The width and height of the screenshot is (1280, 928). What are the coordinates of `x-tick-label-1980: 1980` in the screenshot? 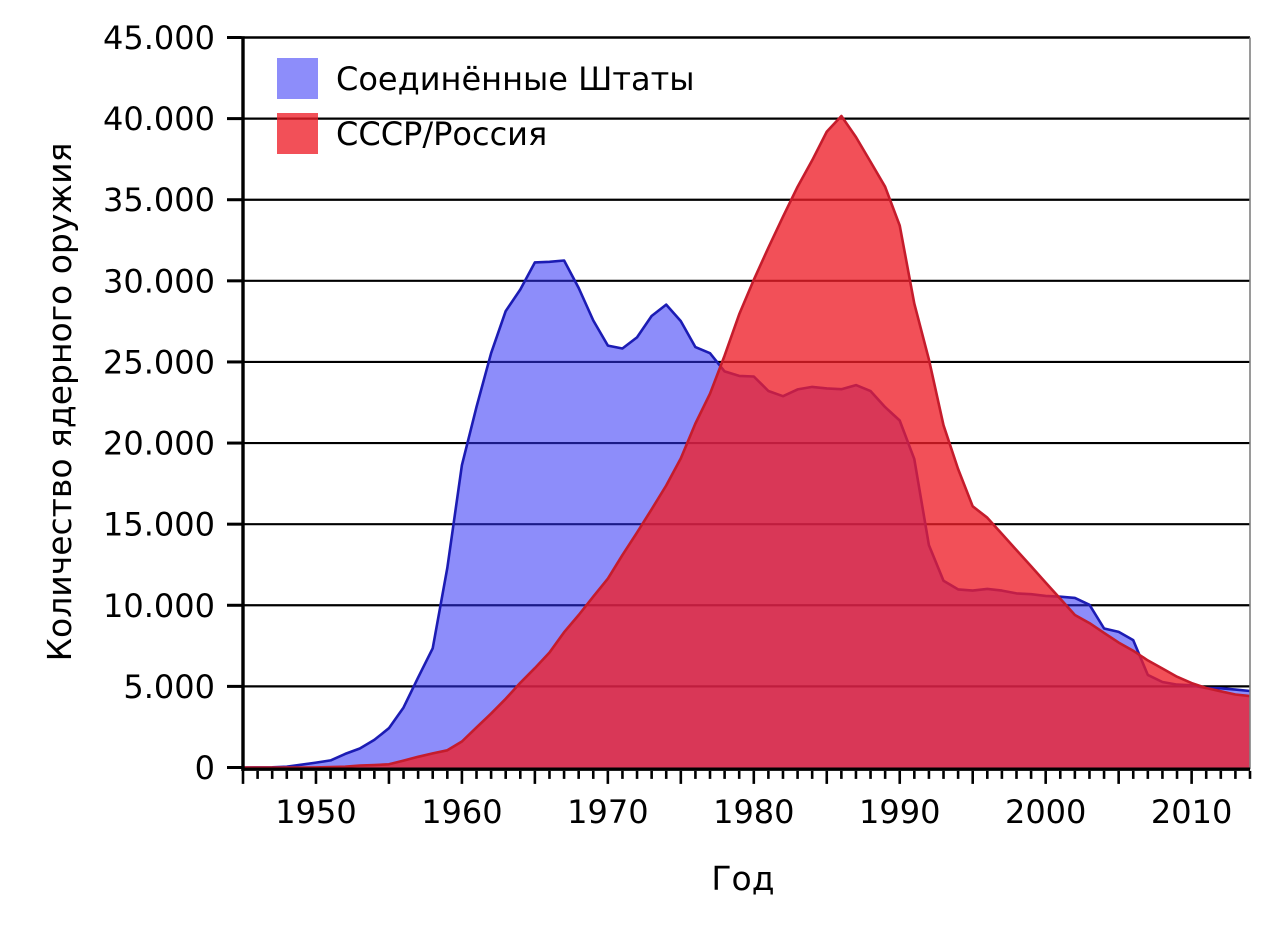 It's located at (753, 812).